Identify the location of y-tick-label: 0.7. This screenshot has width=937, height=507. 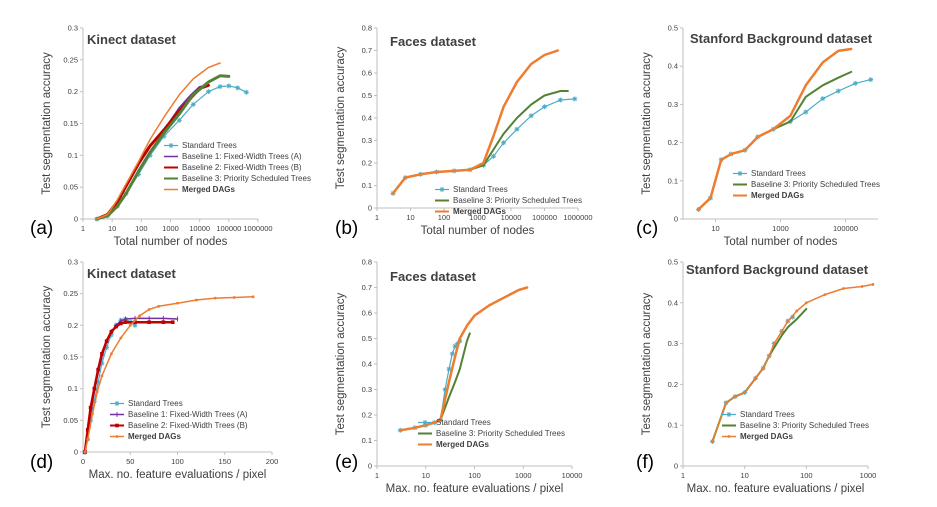
(367, 287).